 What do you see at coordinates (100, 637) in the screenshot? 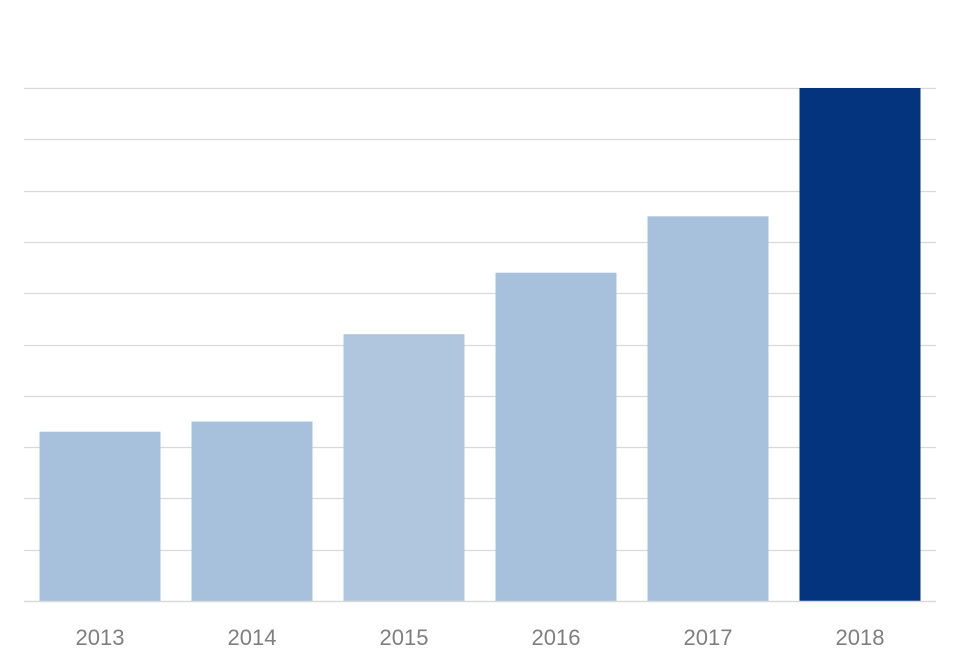
I see `x-tick-label: 2013` at bounding box center [100, 637].